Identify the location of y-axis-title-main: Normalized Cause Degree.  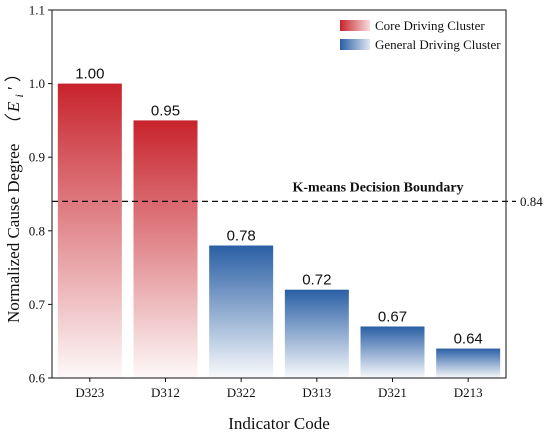
(13, 233).